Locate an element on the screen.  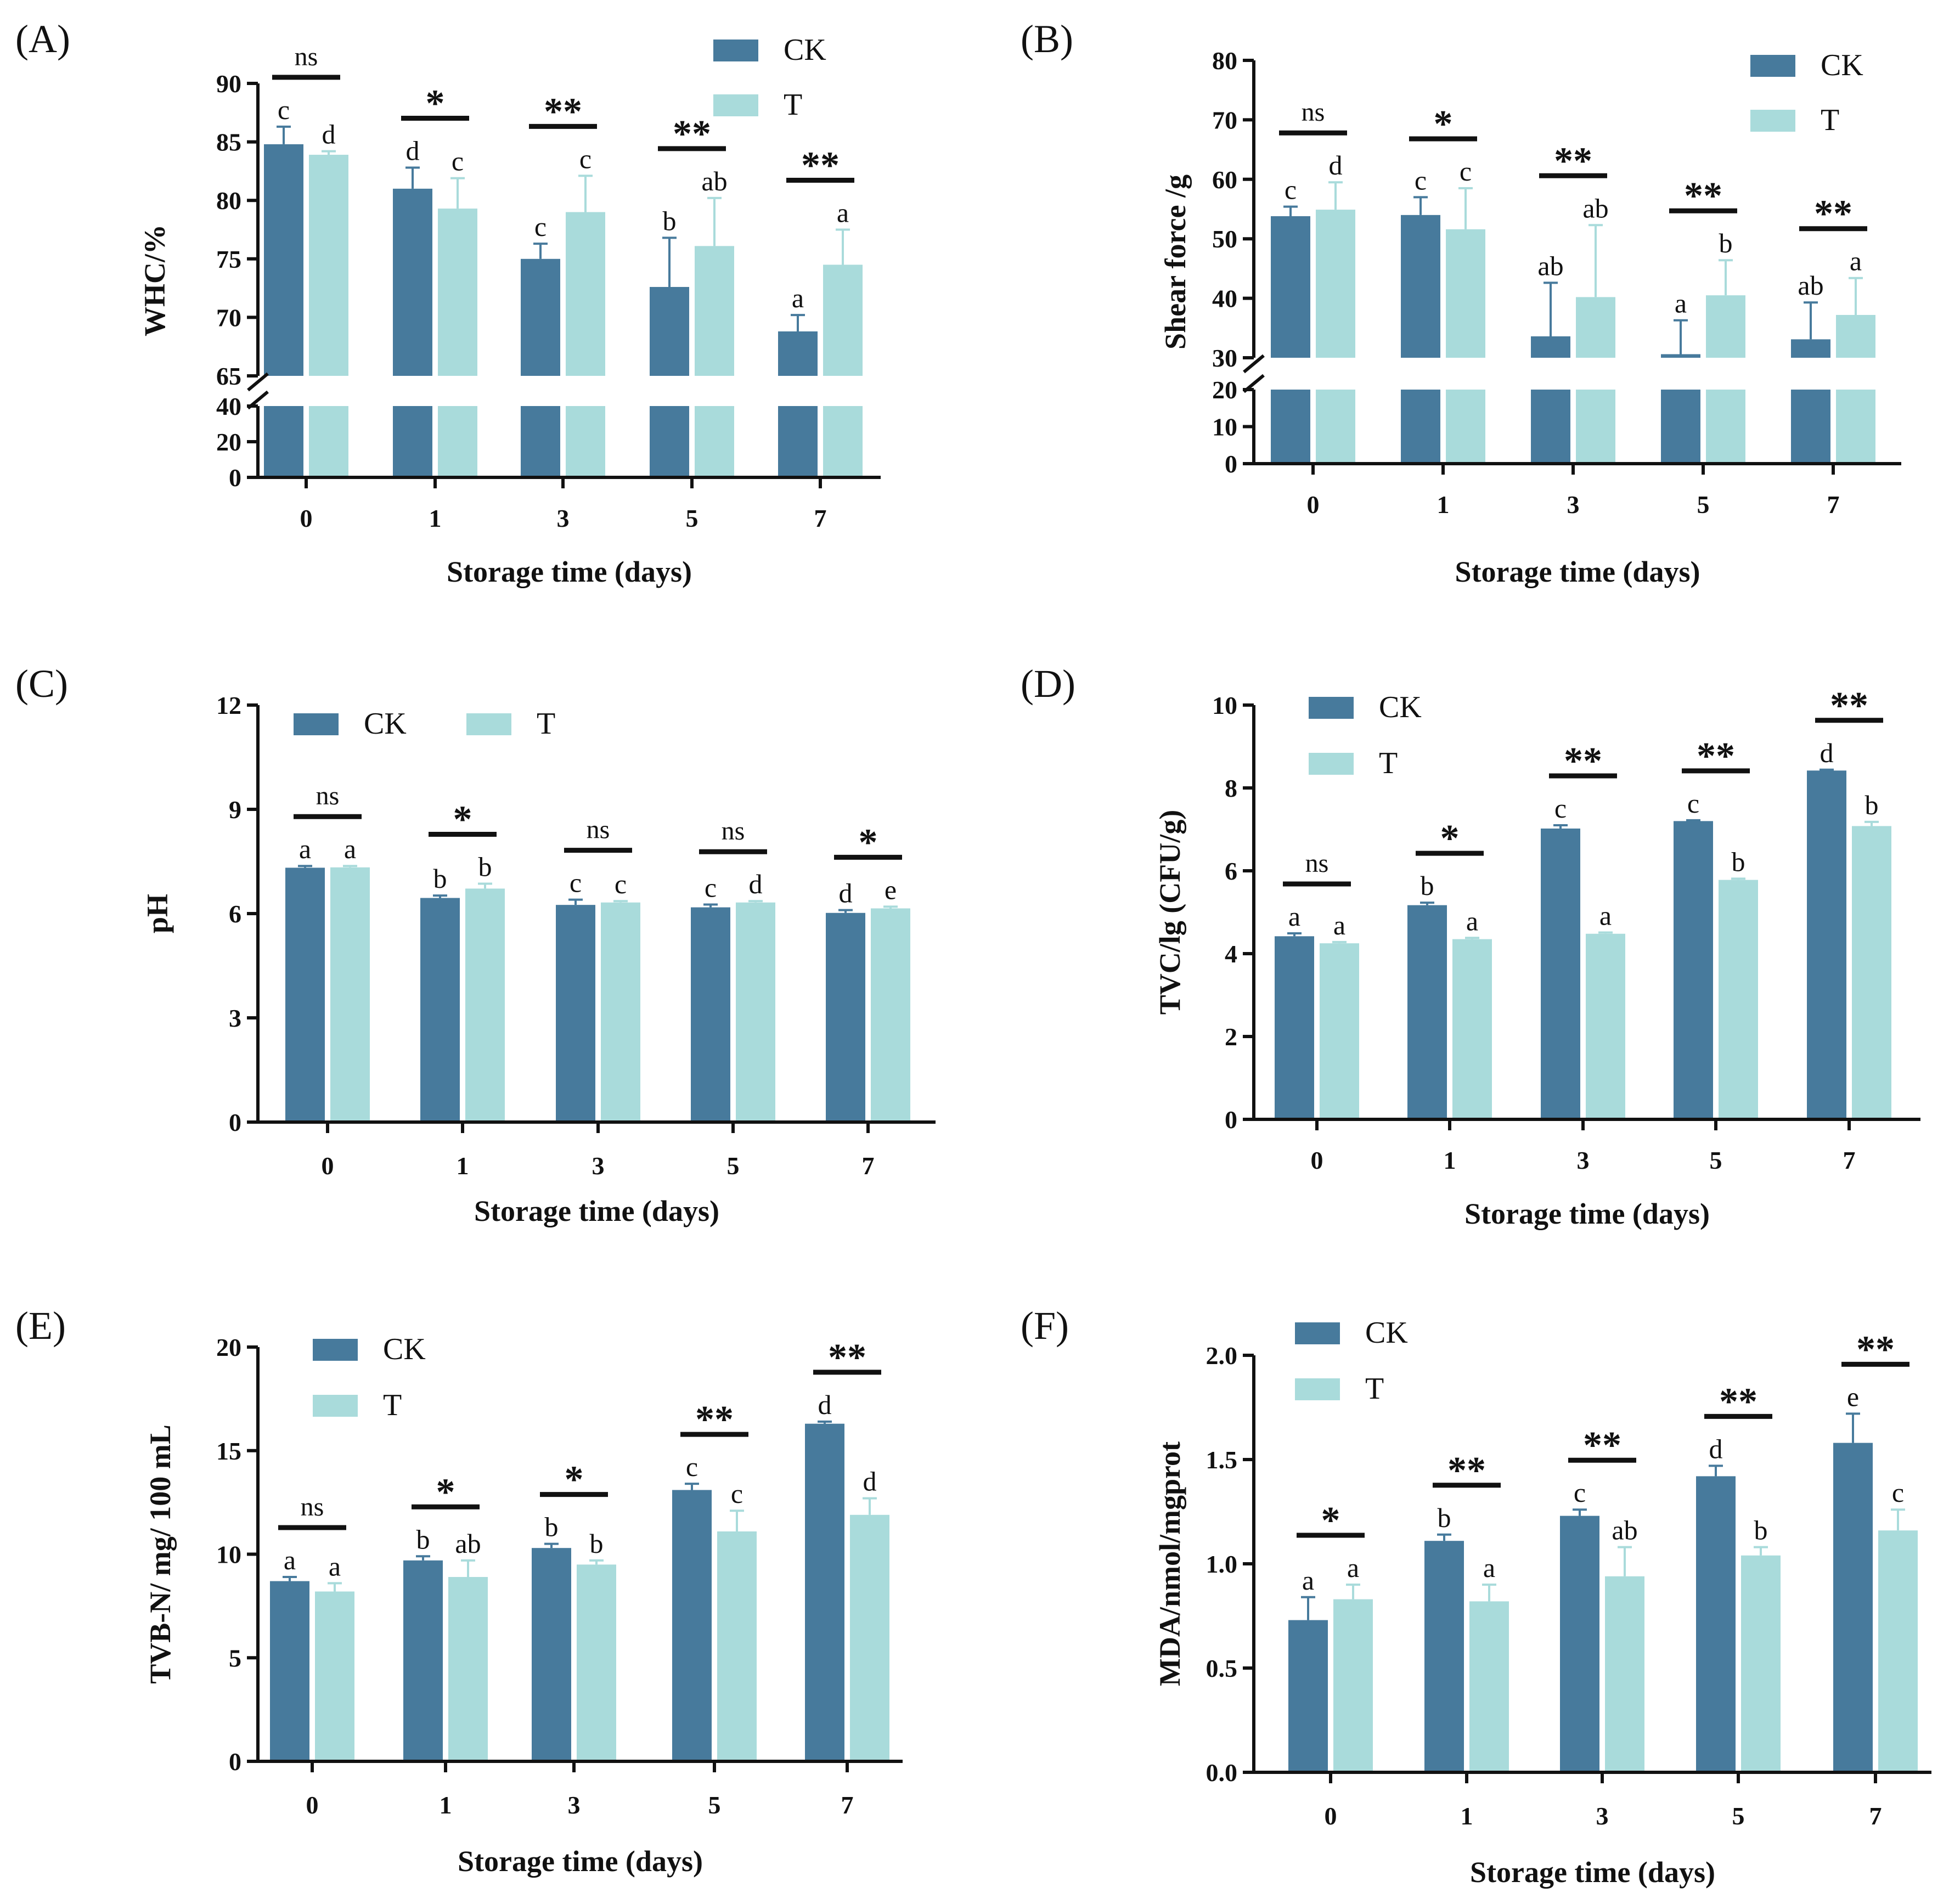
bar-t-day-3-lower is located at coordinates (1596, 427).